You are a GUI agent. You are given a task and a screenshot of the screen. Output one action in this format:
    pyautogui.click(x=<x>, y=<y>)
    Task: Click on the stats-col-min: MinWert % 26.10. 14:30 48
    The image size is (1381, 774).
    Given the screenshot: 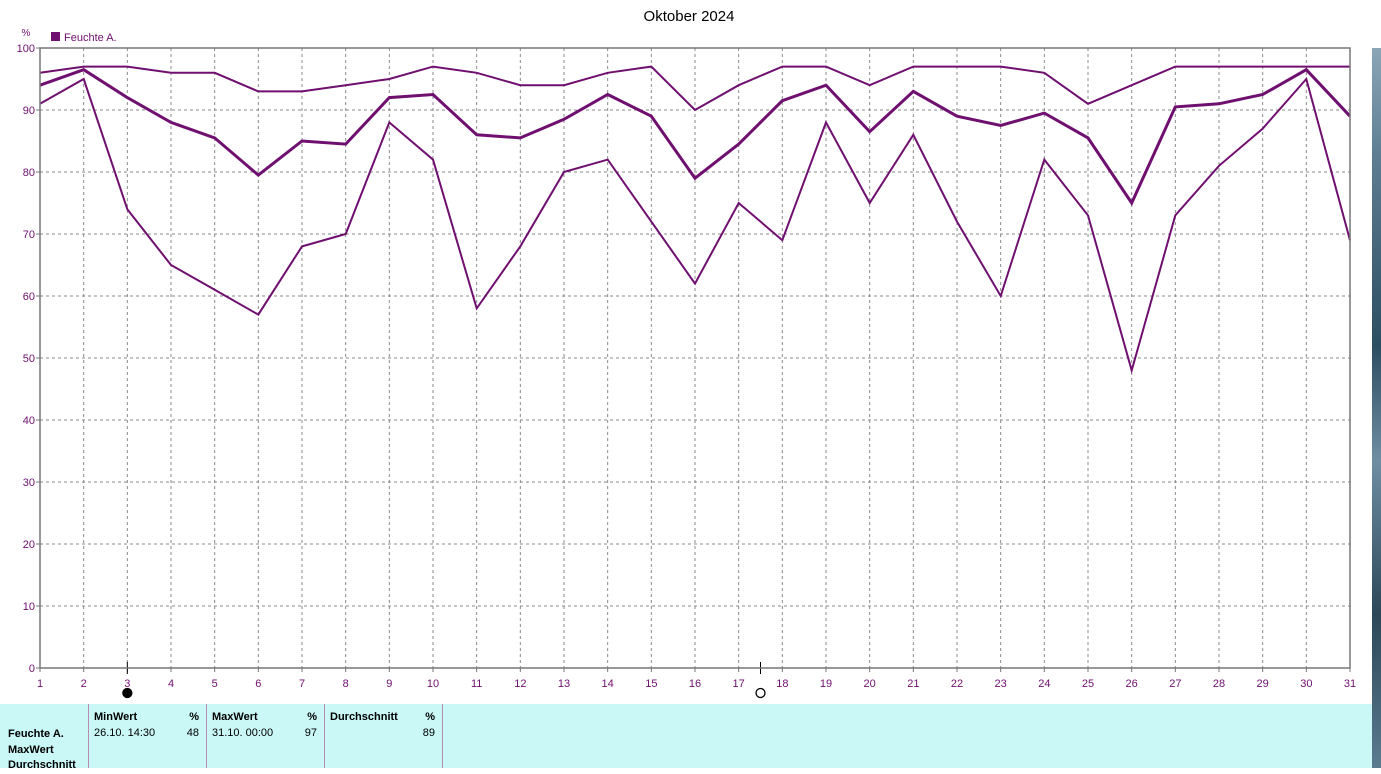 What is the action you would take?
    pyautogui.click(x=147, y=736)
    